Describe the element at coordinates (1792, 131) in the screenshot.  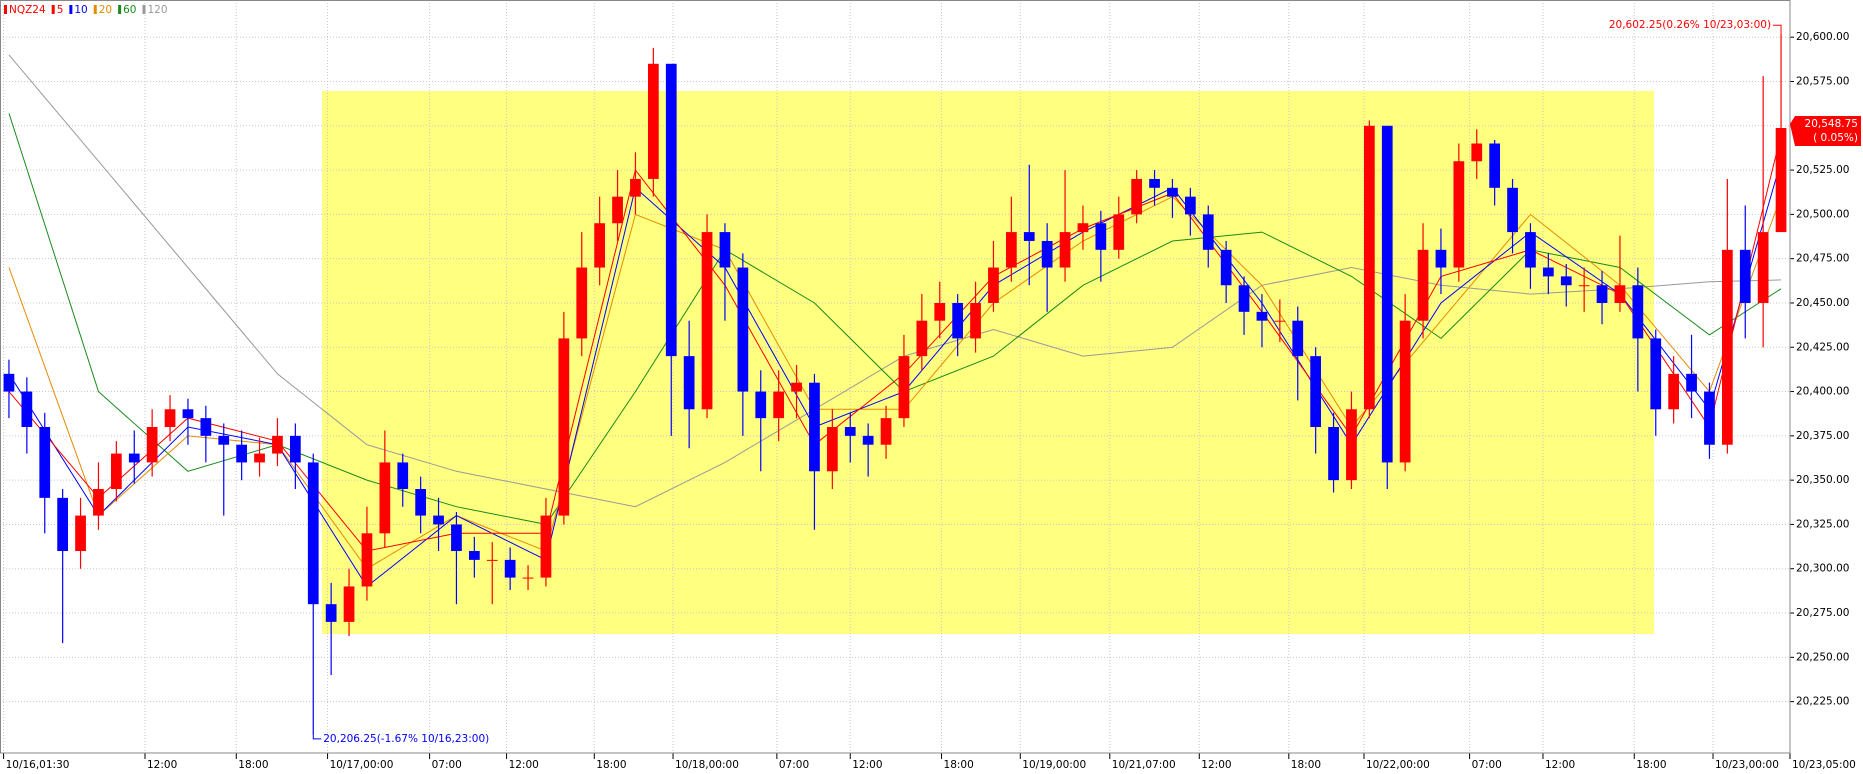
I see `last-price-pointer` at that location.